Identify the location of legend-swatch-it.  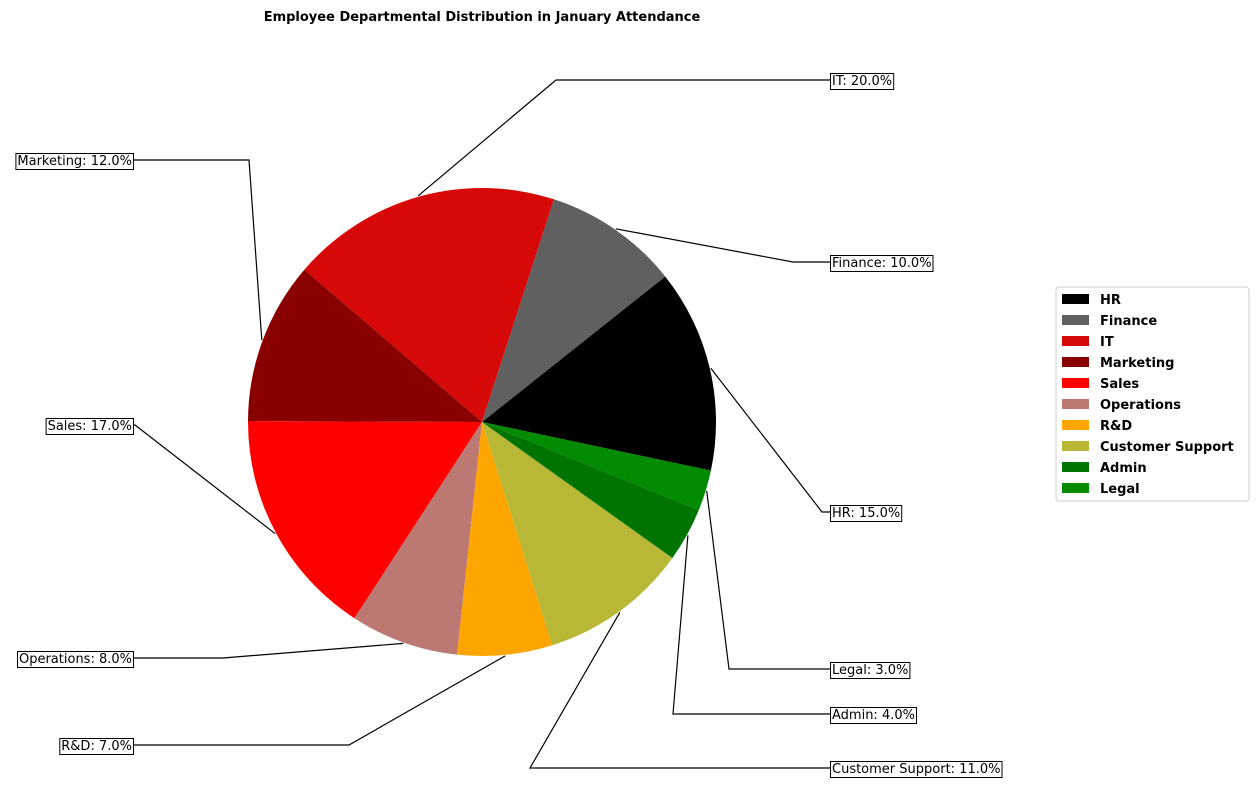
(1075, 341).